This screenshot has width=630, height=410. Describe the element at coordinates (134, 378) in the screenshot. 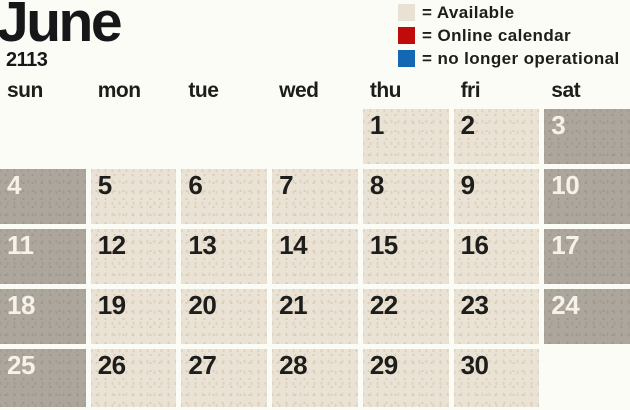

I see `day-cell-26: 26` at that location.